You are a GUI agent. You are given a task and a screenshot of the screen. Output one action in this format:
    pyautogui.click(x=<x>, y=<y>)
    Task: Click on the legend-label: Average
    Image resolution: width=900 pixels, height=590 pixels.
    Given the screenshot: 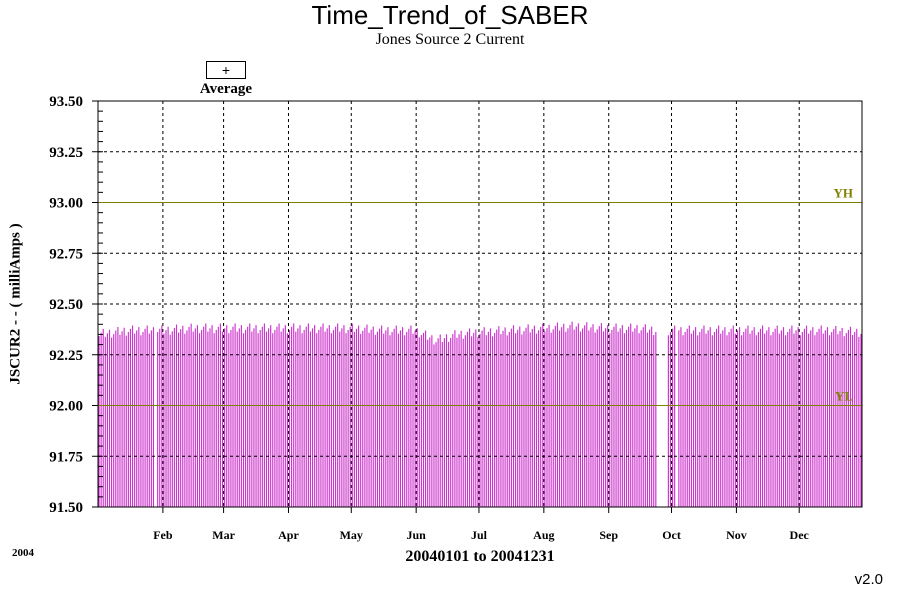 What is the action you would take?
    pyautogui.click(x=226, y=89)
    